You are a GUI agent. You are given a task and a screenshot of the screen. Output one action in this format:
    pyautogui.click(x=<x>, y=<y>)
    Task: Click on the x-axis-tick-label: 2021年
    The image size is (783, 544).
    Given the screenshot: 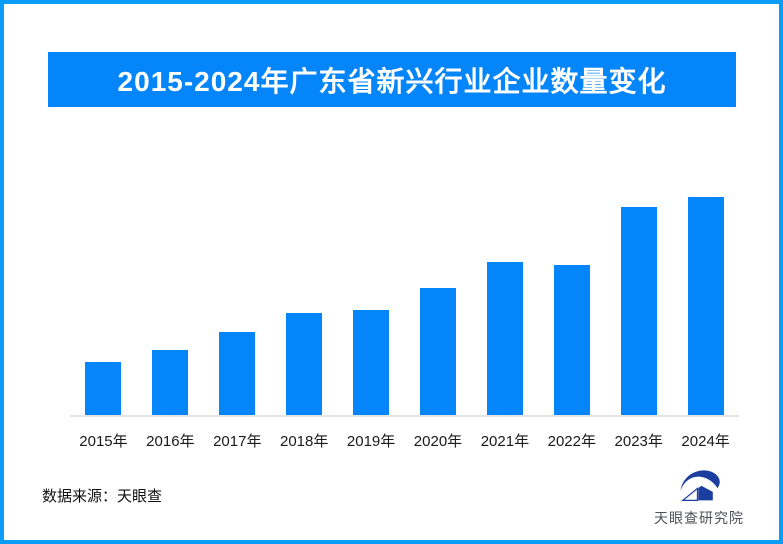 What is the action you would take?
    pyautogui.click(x=505, y=441)
    